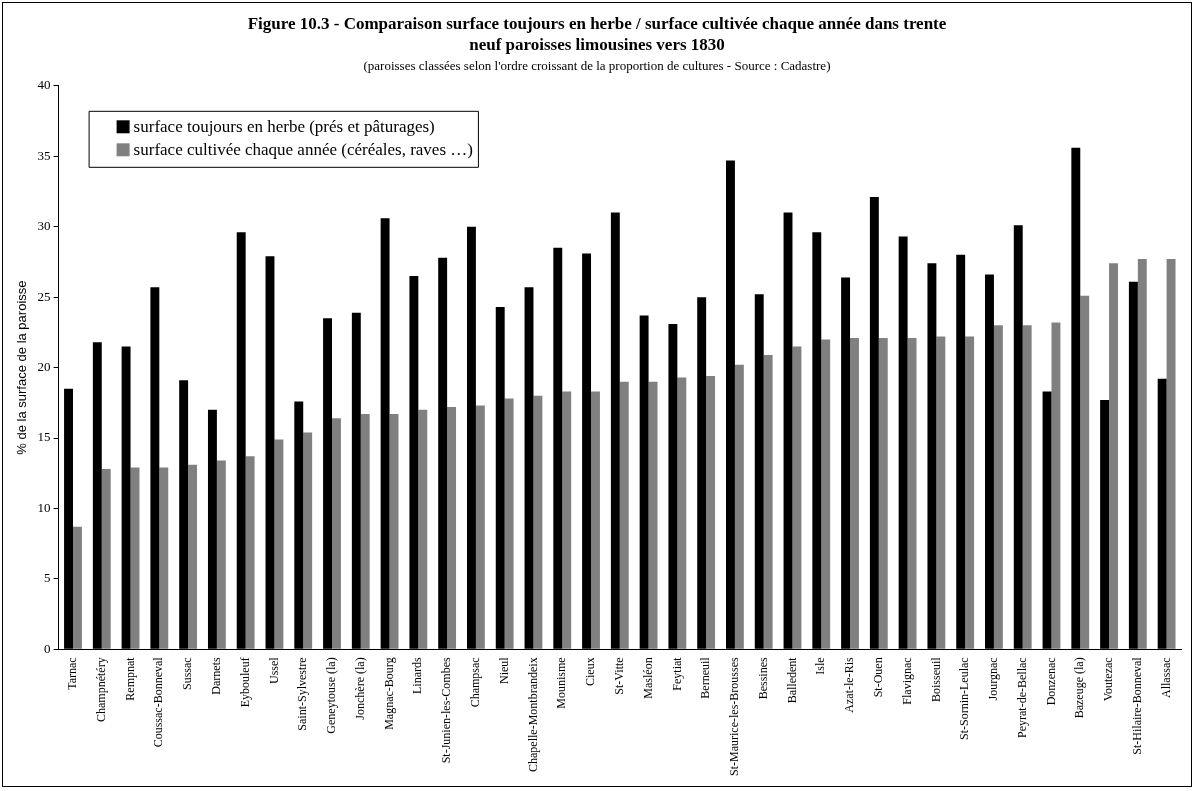 The image size is (1196, 791). What do you see at coordinates (47, 648) in the screenshot?
I see `y-tick-label: 0` at bounding box center [47, 648].